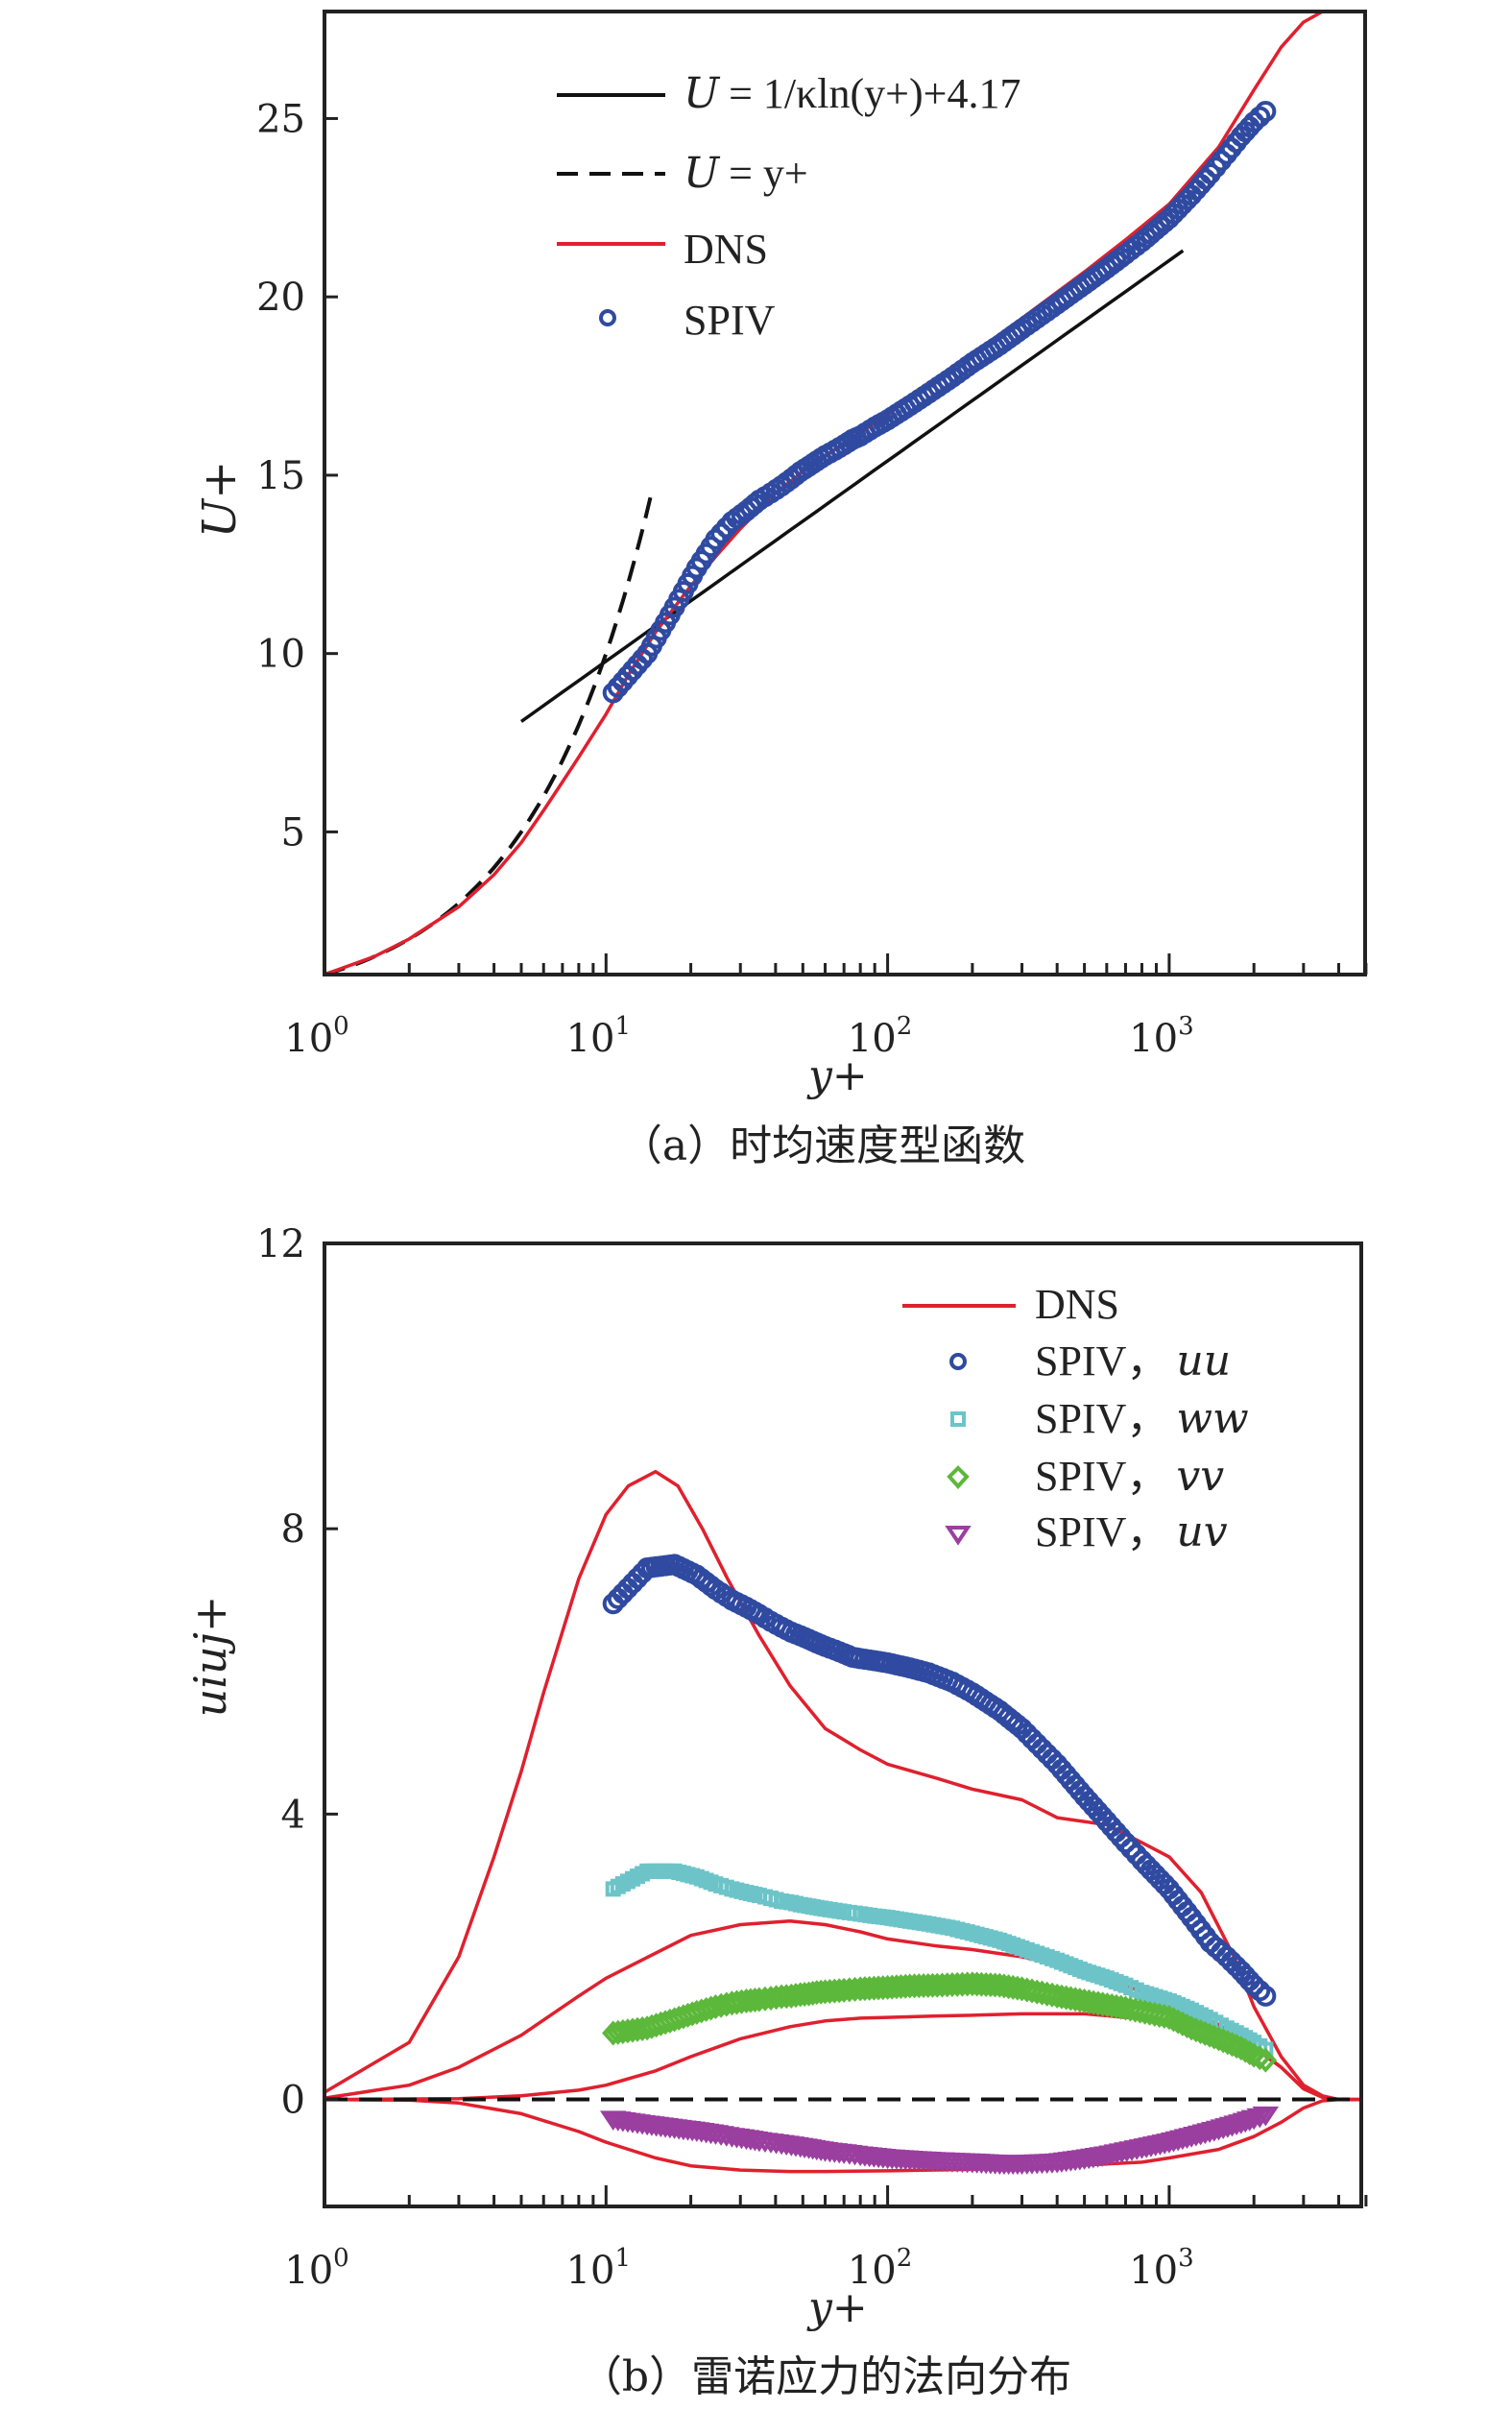 This screenshot has width=1512, height=2410. Describe the element at coordinates (826, 1007) in the screenshot. I see `panel-a-x-ticks: 10⁰ 10¹ 10² 10³` at that location.